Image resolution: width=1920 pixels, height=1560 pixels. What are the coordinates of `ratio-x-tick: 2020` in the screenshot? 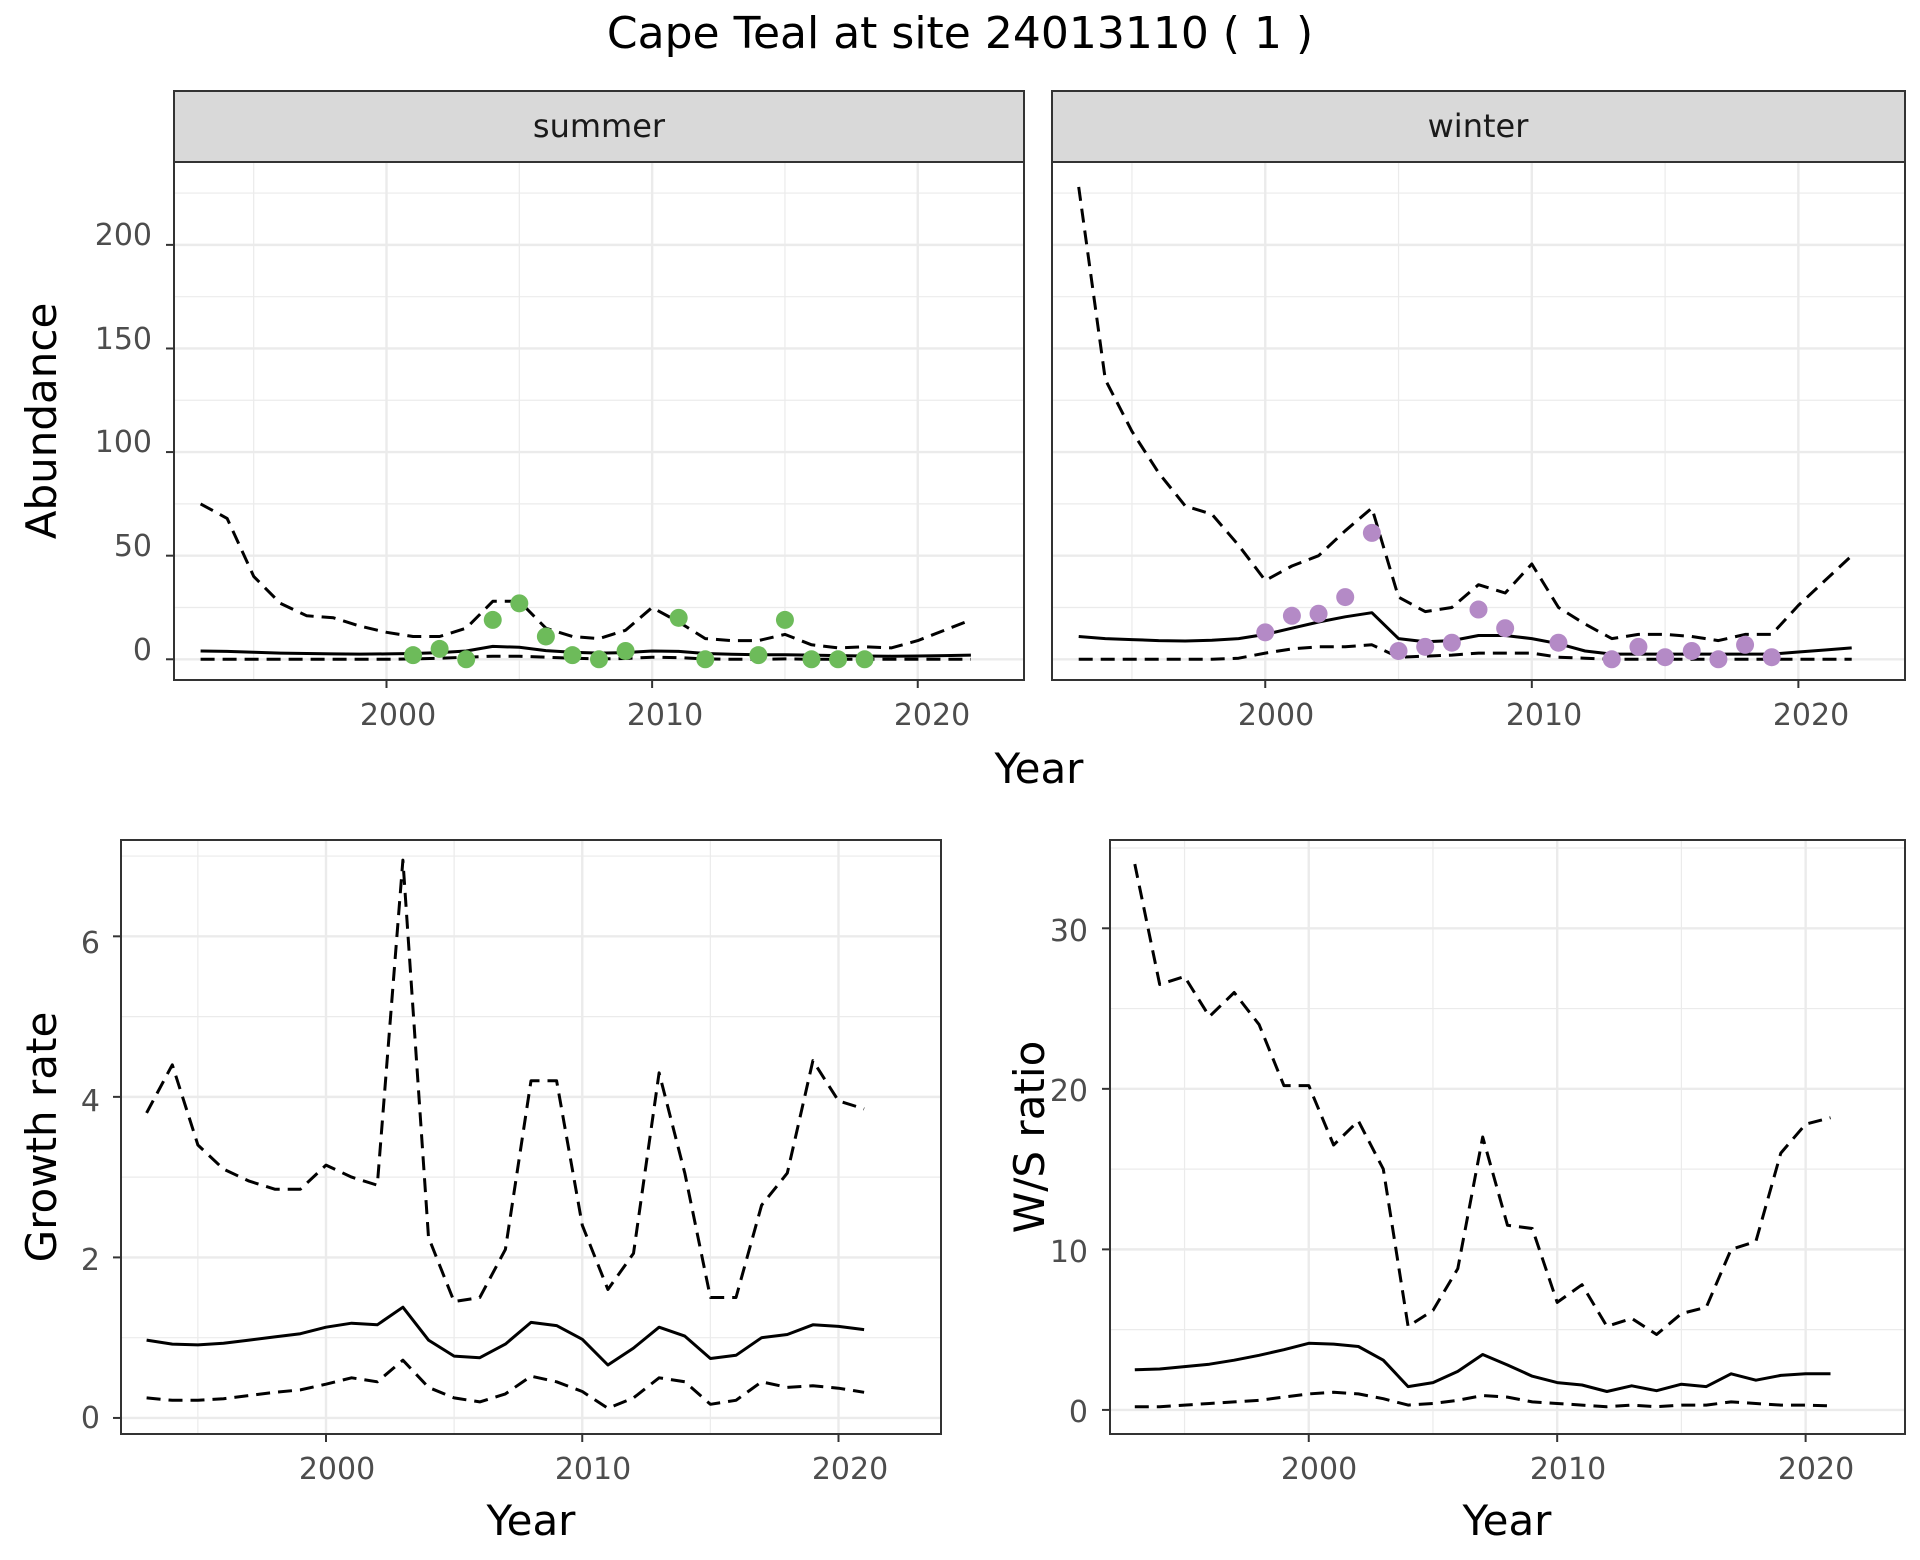 It's located at (1816, 1469).